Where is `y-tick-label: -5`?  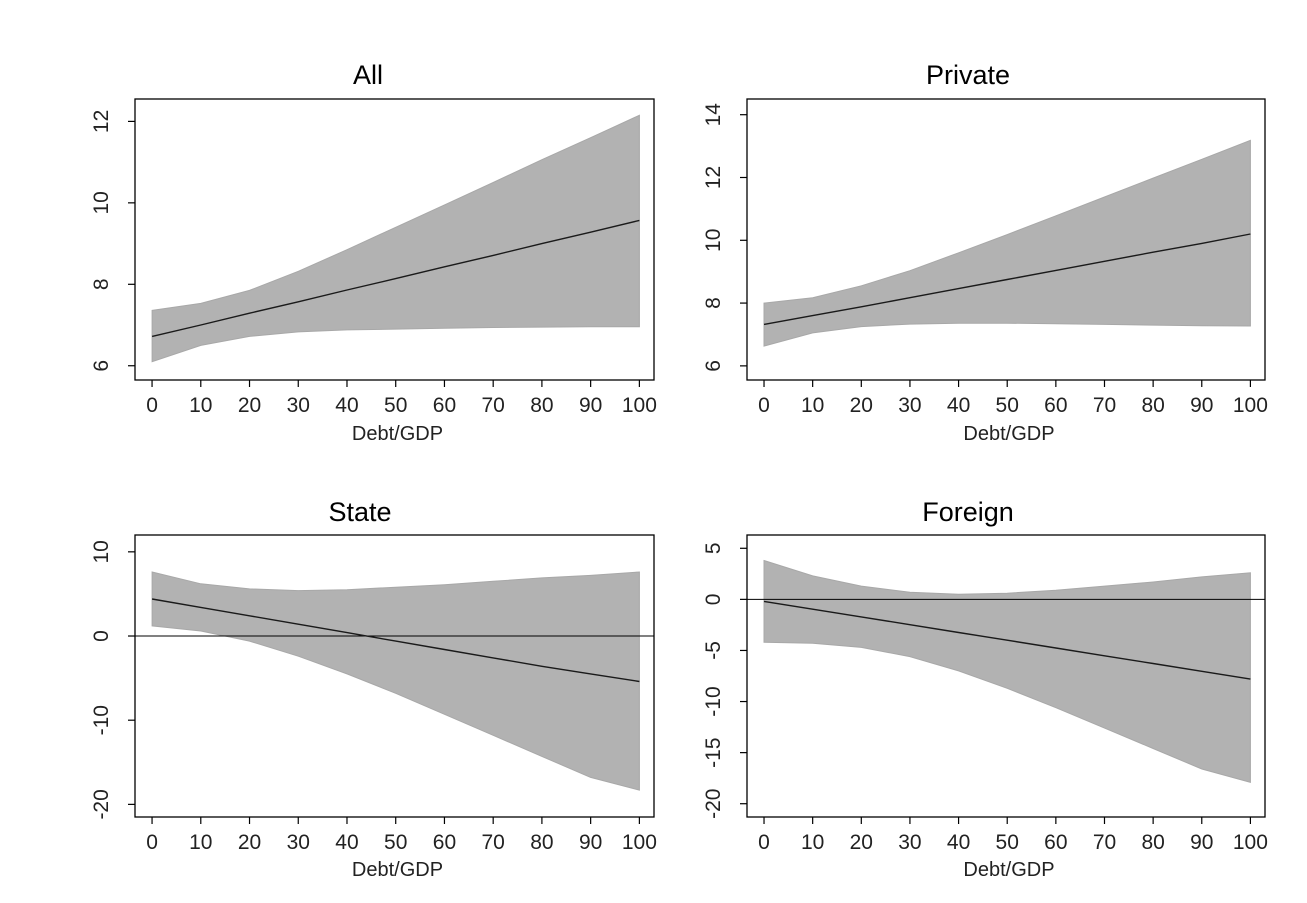
y-tick-label: -5 is located at coordinates (713, 650).